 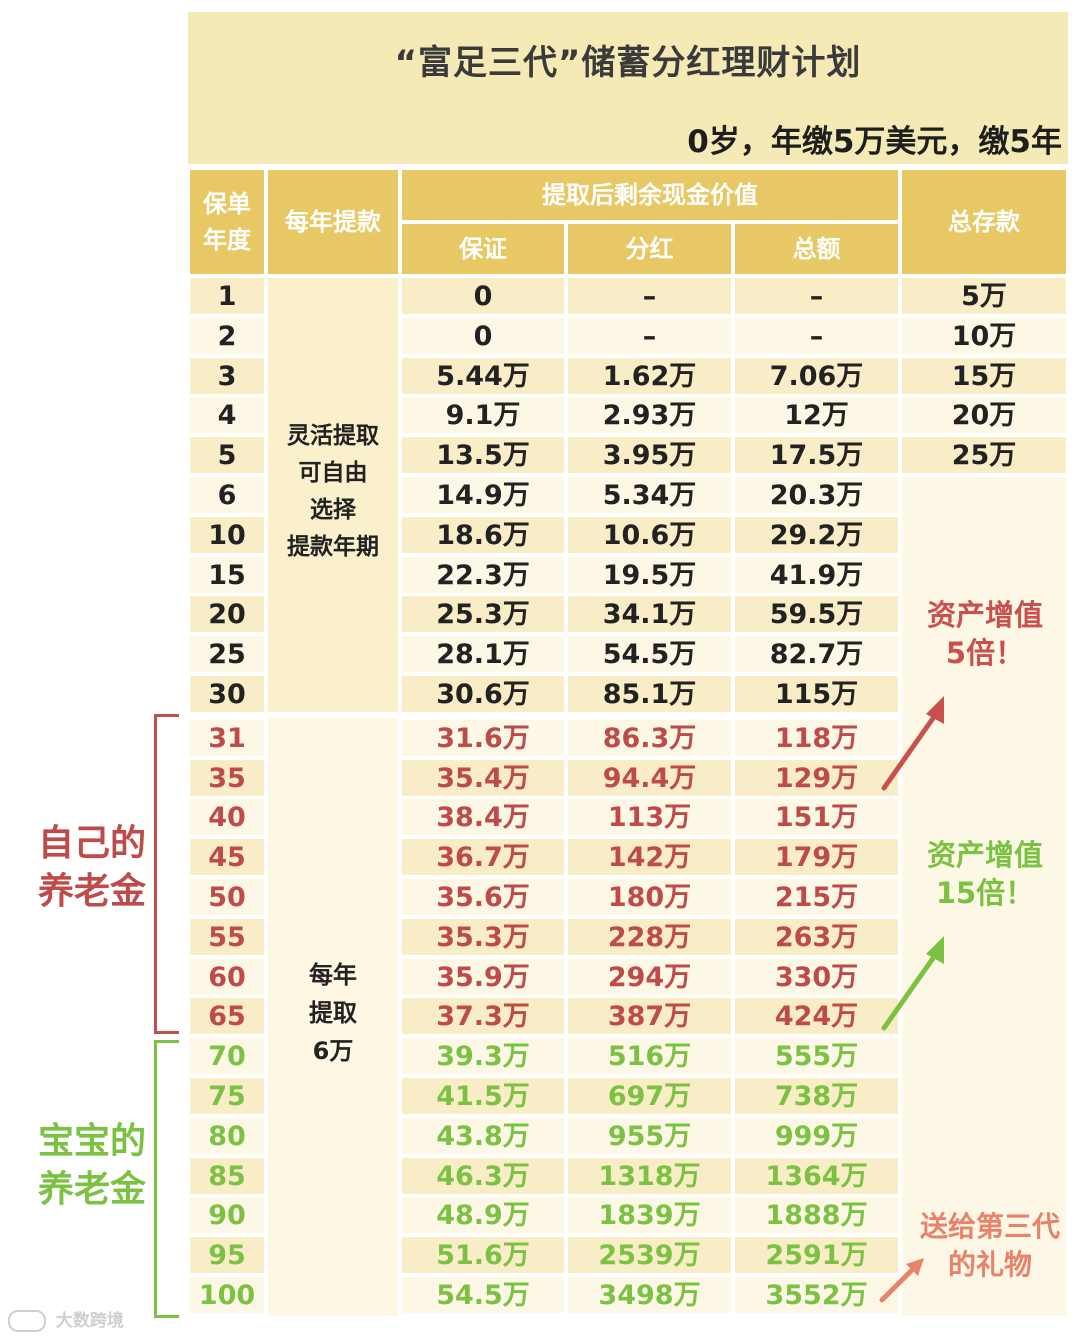 I want to click on header-policy-year-label: 保单年度, so click(x=227, y=222).